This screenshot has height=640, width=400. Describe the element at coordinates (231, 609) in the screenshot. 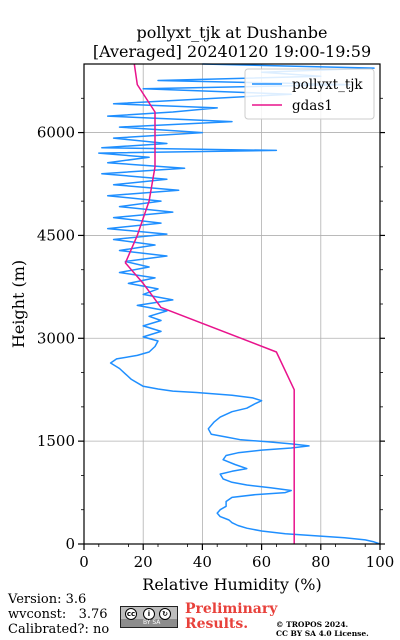

I see `preliminary-line-1: Preliminary` at that location.